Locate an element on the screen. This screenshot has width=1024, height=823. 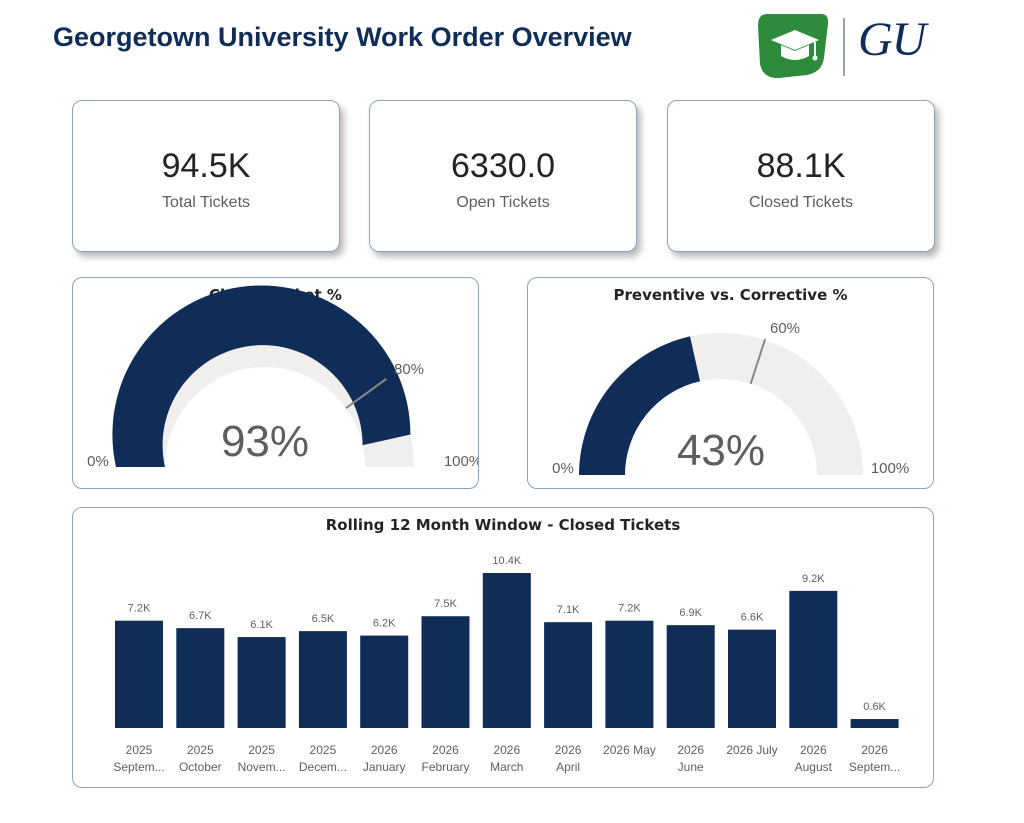
kpi-value: 88.1K is located at coordinates (801, 166).